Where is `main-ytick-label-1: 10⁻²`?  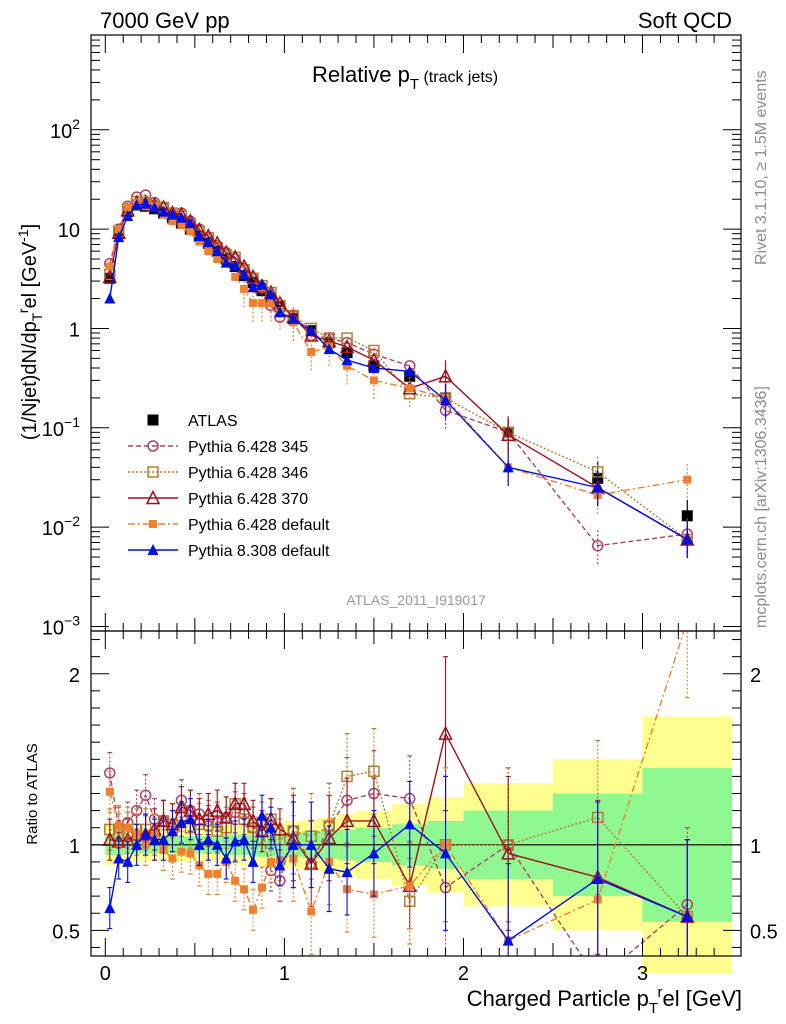
main-ytick-label-1: 10⁻² is located at coordinates (61, 526).